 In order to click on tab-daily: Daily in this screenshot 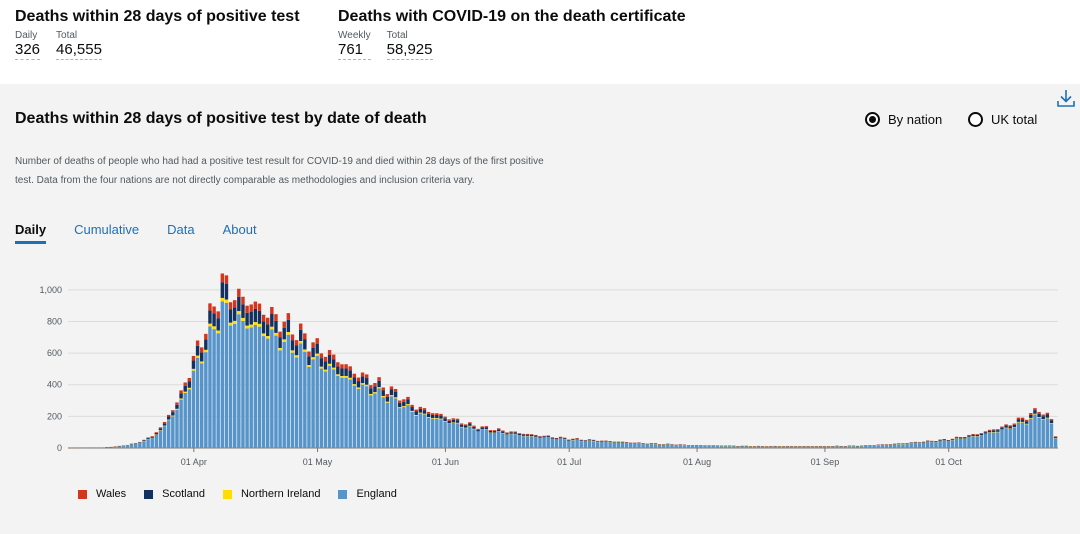, I will do `click(31, 233)`.